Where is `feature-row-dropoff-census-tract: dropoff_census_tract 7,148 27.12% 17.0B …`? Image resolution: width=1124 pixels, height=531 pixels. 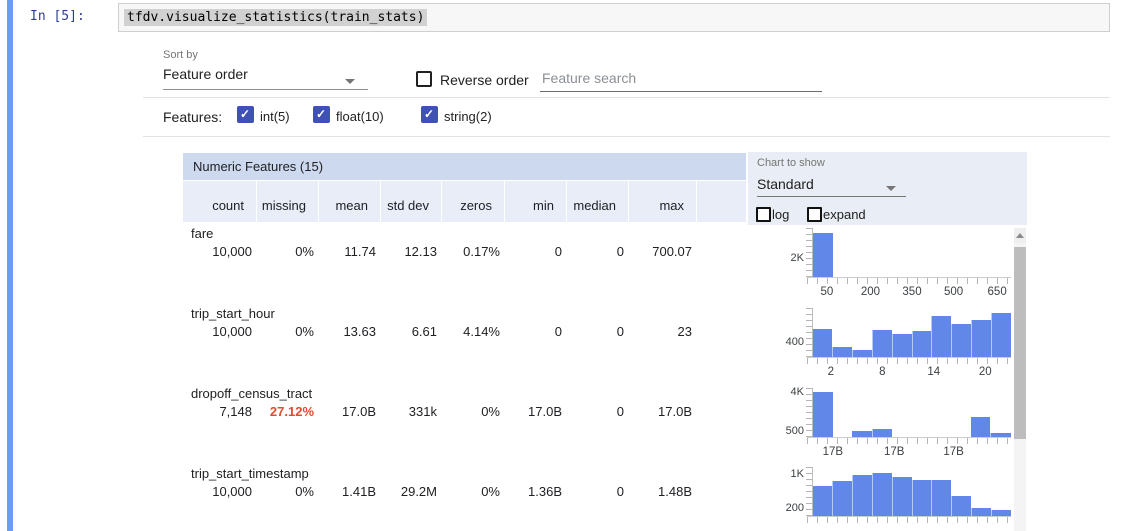 feature-row-dropoff-census-tract: dropoff_census_tract 7,148 27.12% 17.0B … is located at coordinates (464, 423).